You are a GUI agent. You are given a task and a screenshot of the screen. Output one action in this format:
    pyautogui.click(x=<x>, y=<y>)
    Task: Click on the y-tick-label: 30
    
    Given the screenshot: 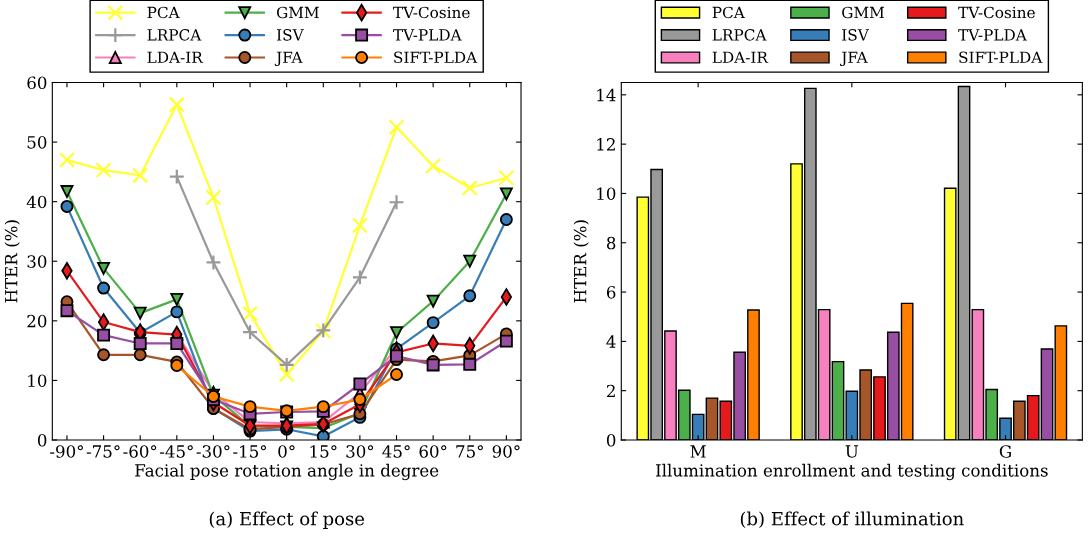 What is the action you would take?
    pyautogui.click(x=37, y=261)
    